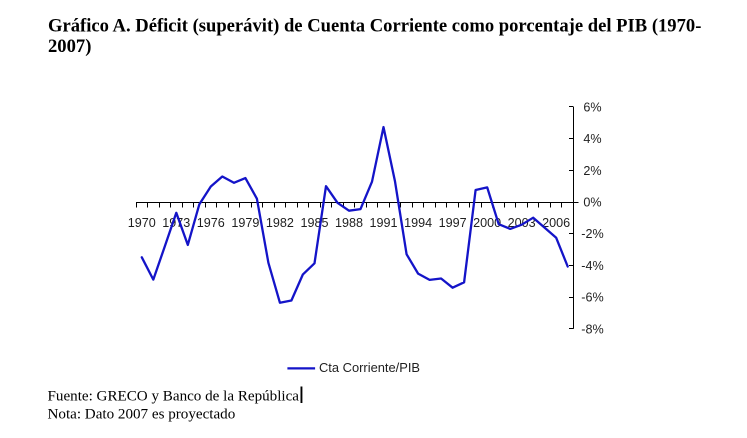  I want to click on svg-text: Cta Corriente/PIB, so click(369, 367).